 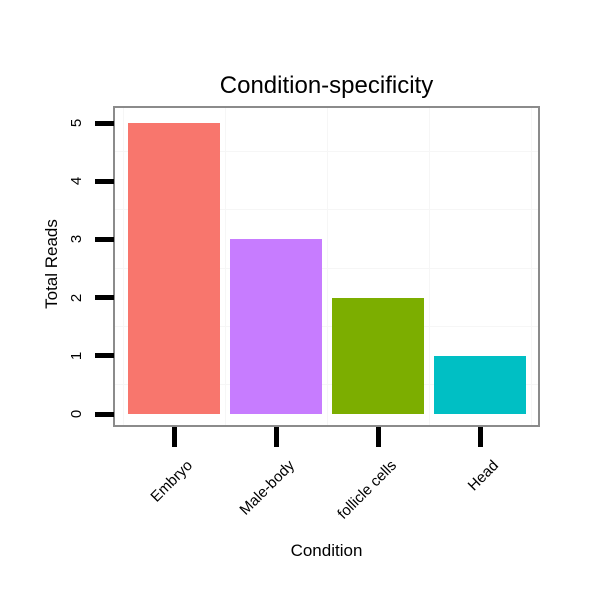 I want to click on y-tick-label: 5, so click(x=76, y=123).